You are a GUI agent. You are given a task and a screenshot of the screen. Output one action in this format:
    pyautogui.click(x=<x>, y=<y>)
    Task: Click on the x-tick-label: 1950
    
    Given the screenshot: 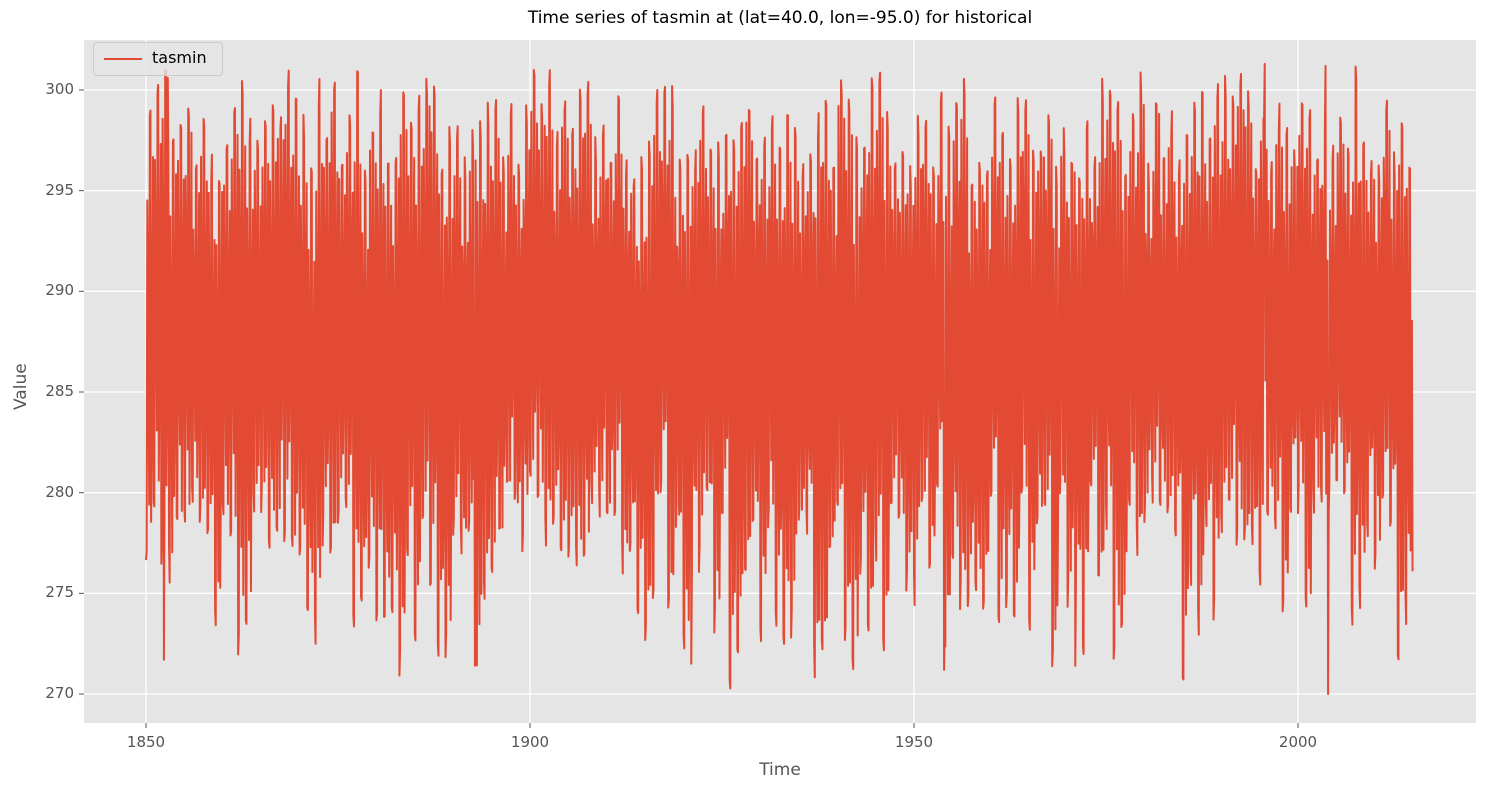 What is the action you would take?
    pyautogui.click(x=914, y=742)
    